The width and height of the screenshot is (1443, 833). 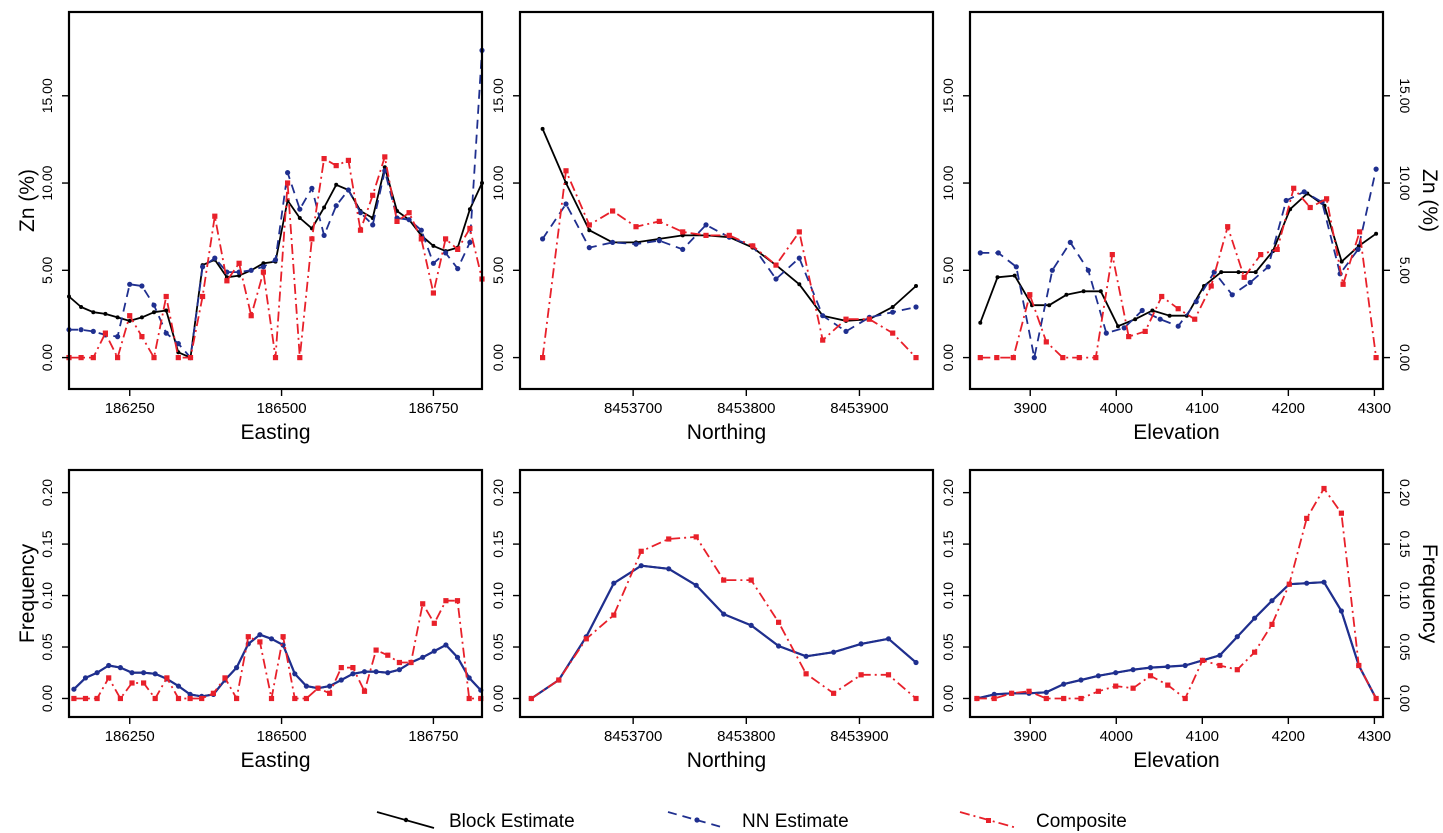 What do you see at coordinates (275, 432) in the screenshot?
I see `x-axis-label: Easting` at bounding box center [275, 432].